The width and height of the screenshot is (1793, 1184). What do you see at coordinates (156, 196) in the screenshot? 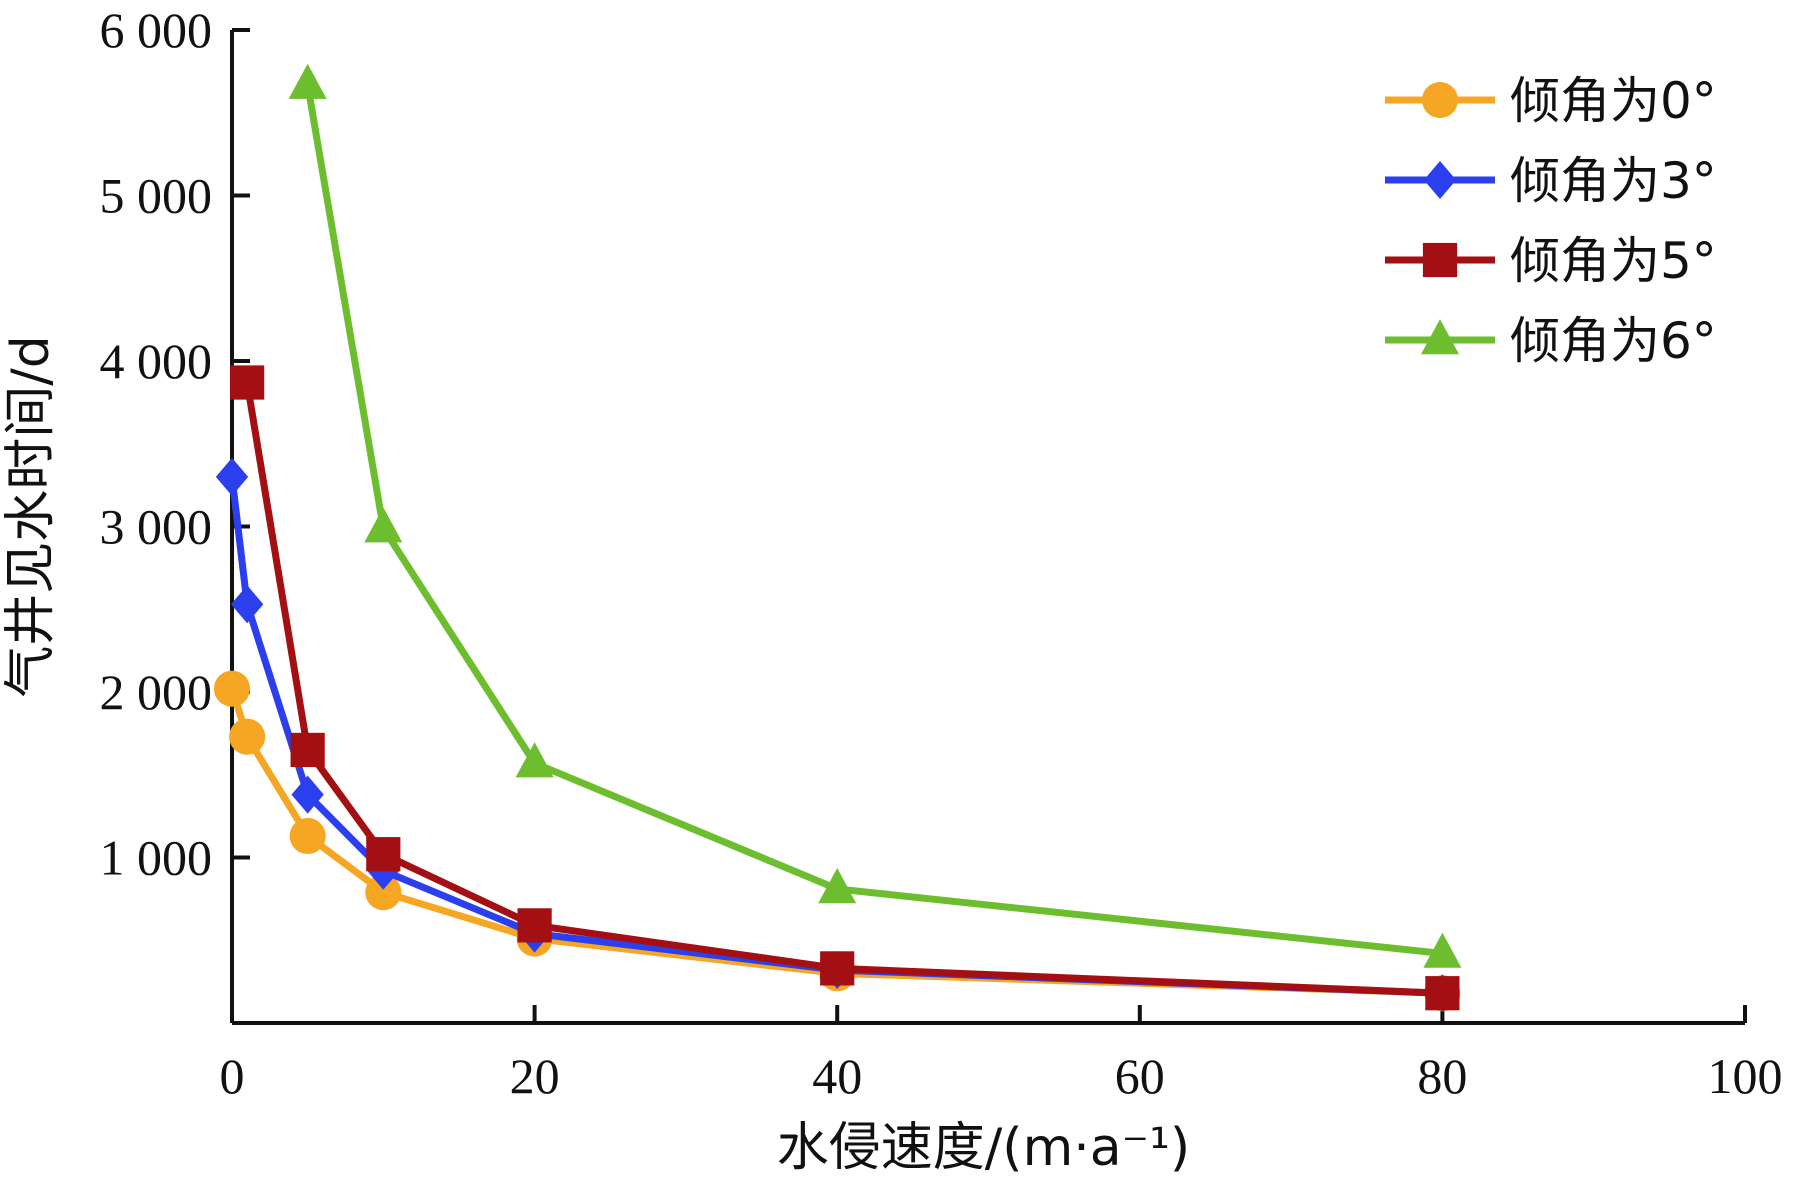
I see `y-tick-label: 5 000` at bounding box center [156, 196].